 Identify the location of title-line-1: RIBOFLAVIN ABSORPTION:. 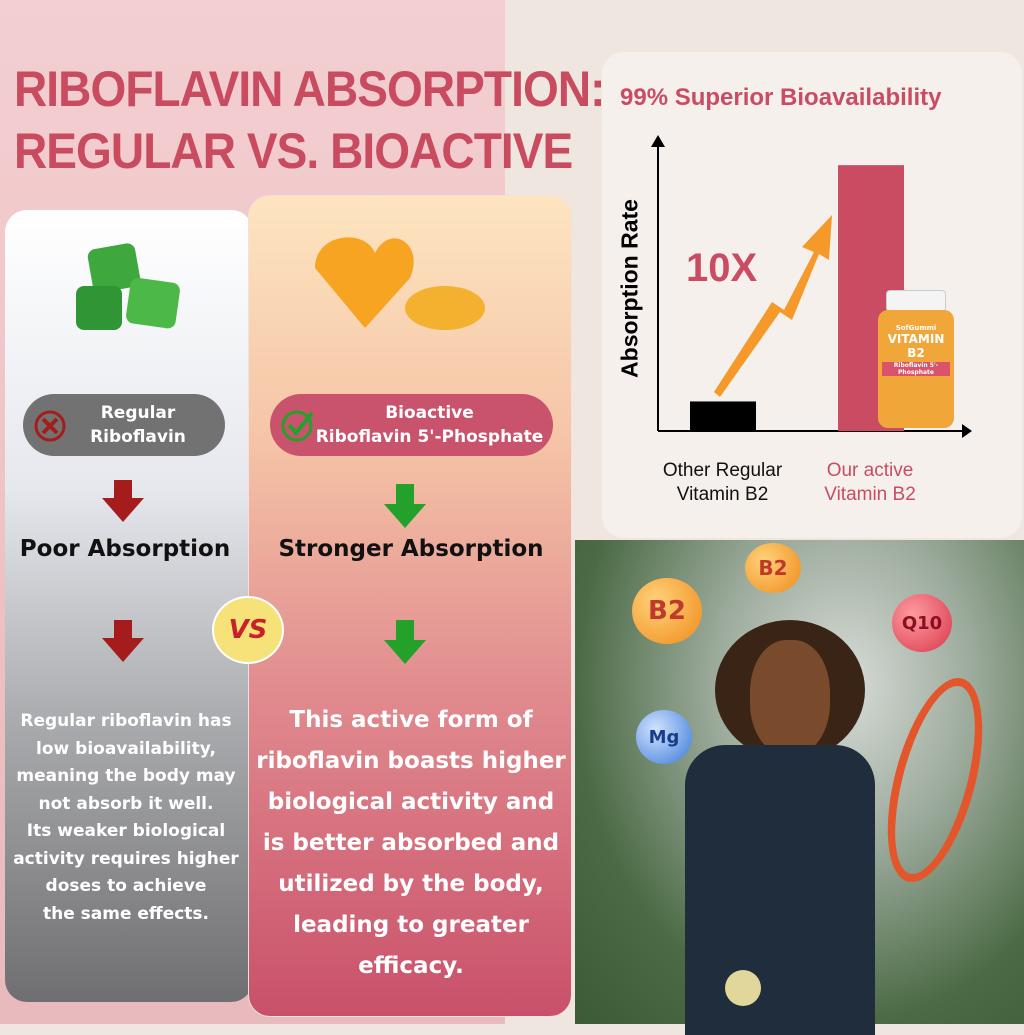
(309, 89).